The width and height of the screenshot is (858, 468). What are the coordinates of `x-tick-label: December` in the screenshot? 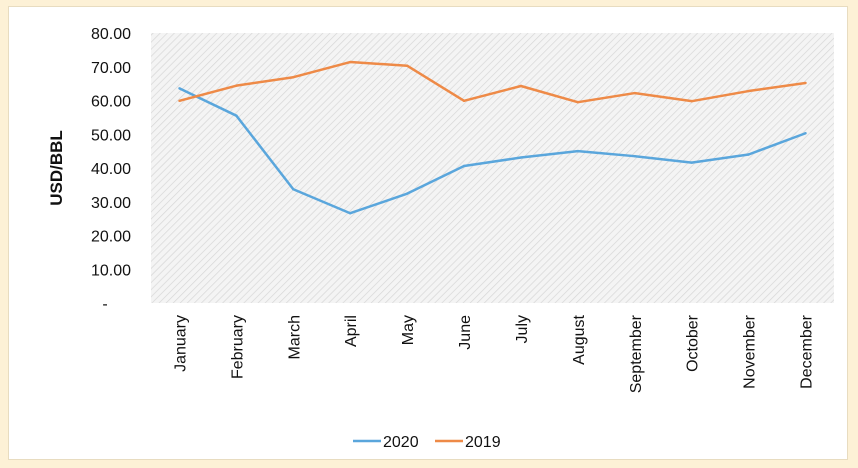 It's located at (807, 351).